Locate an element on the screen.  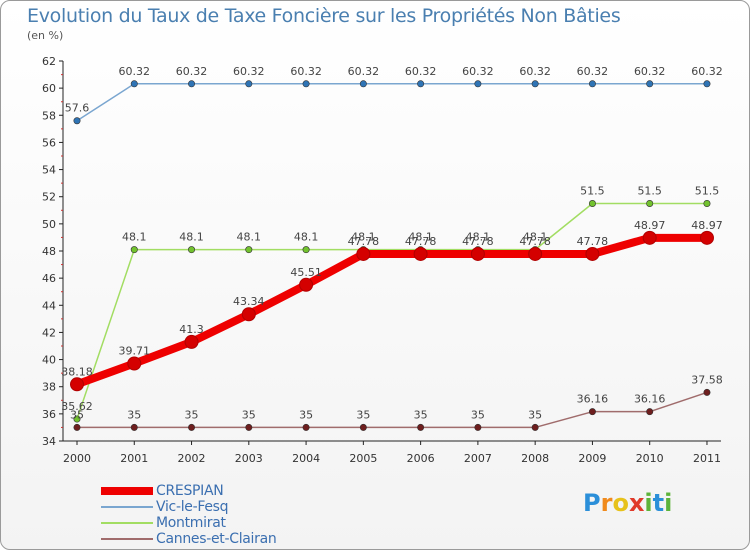
legend-item-vic-le-fesq: Vic-le-Fesq is located at coordinates (231, 507).